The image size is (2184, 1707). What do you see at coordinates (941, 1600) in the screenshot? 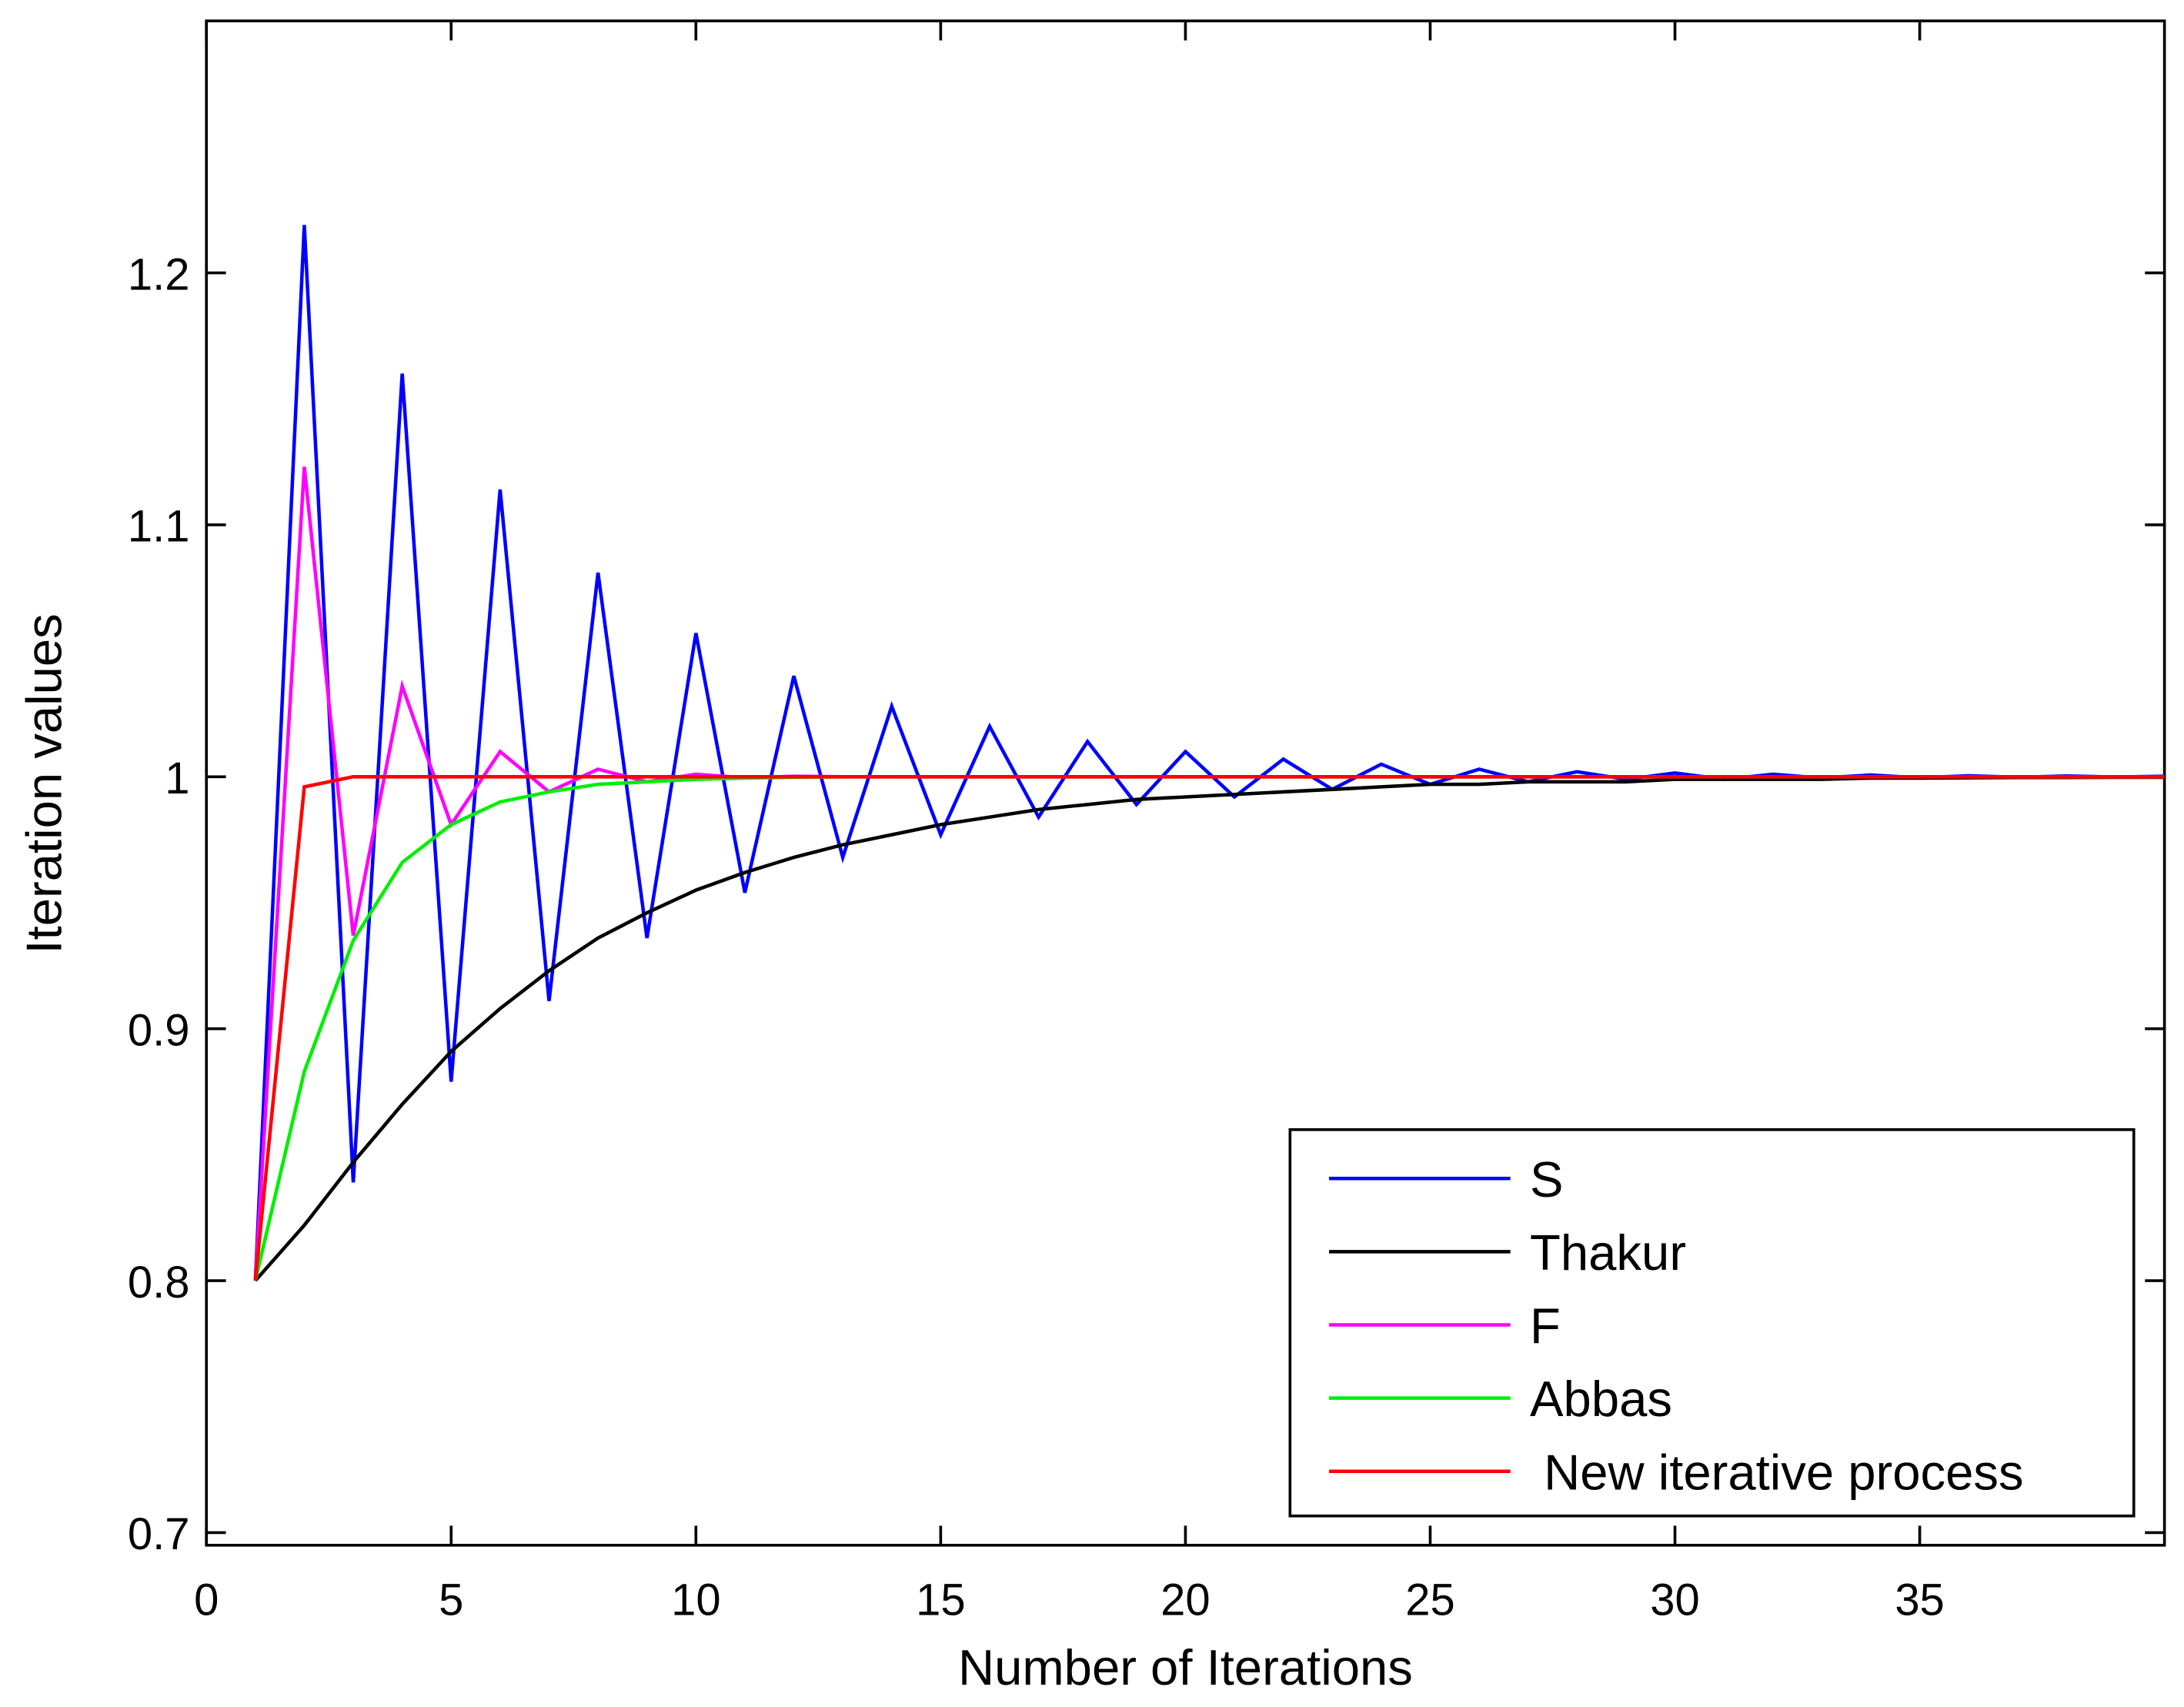
I see `x-tick-label: 15` at bounding box center [941, 1600].